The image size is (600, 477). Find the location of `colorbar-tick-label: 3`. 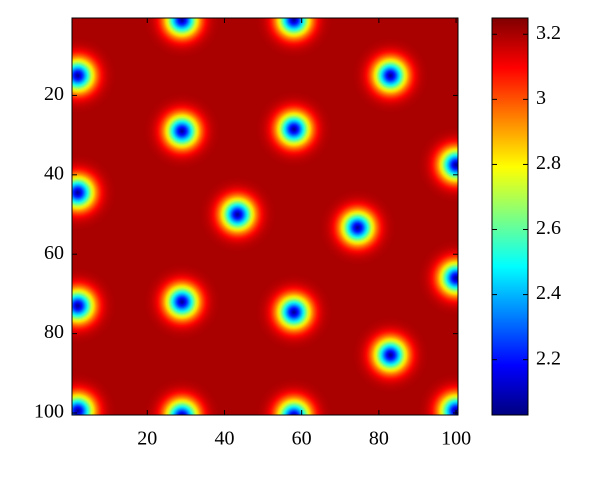

colorbar-tick-label: 3 is located at coordinates (541, 98).